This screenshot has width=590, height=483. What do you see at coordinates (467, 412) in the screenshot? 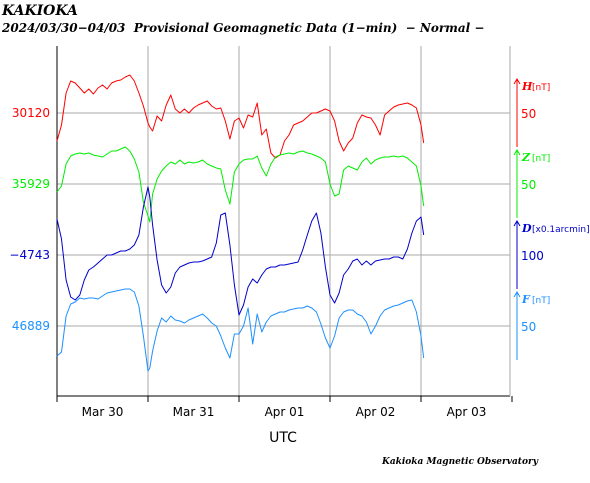
I see `x-tick-label: Apr 03` at bounding box center [467, 412].